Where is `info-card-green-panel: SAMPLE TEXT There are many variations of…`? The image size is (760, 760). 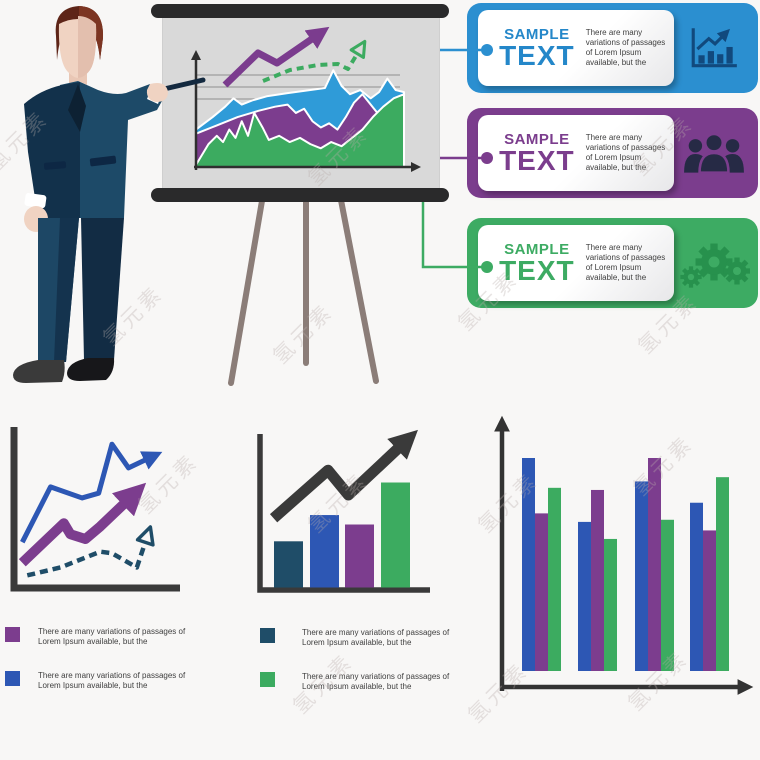
info-card-green-panel: SAMPLE TEXT There are many variations of… is located at coordinates (576, 263).